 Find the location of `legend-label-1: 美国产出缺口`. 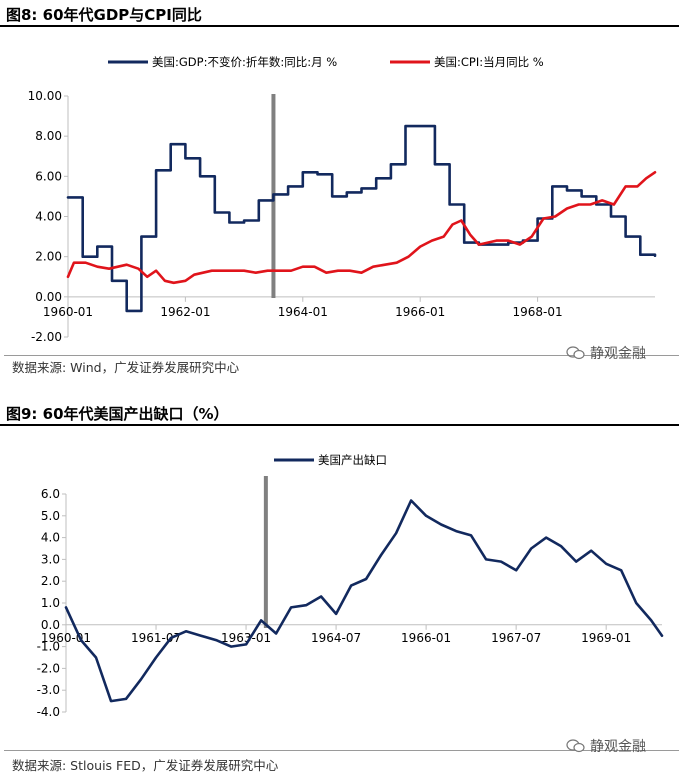

legend-label-1: 美国产出缺口 is located at coordinates (352, 460).